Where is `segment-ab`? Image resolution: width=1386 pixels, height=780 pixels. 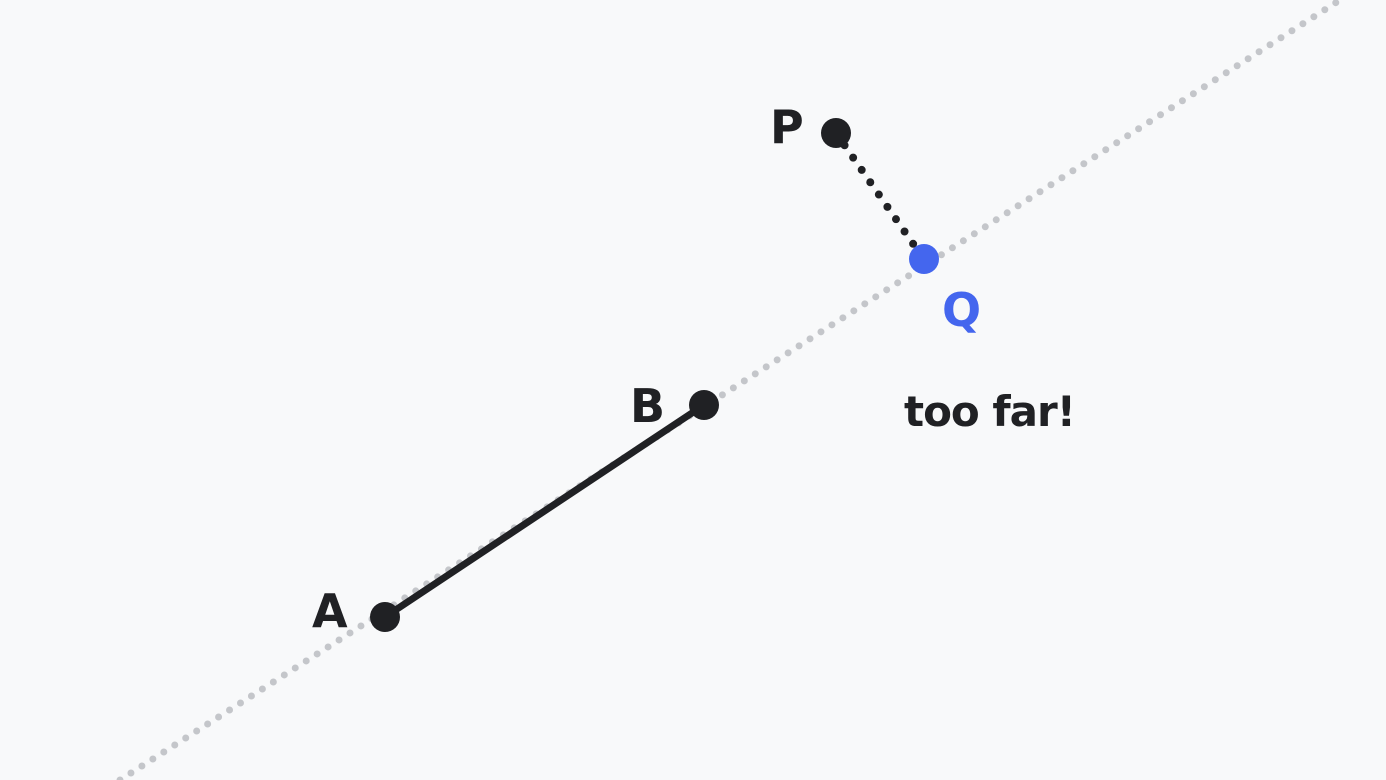 segment-ab is located at coordinates (544, 511).